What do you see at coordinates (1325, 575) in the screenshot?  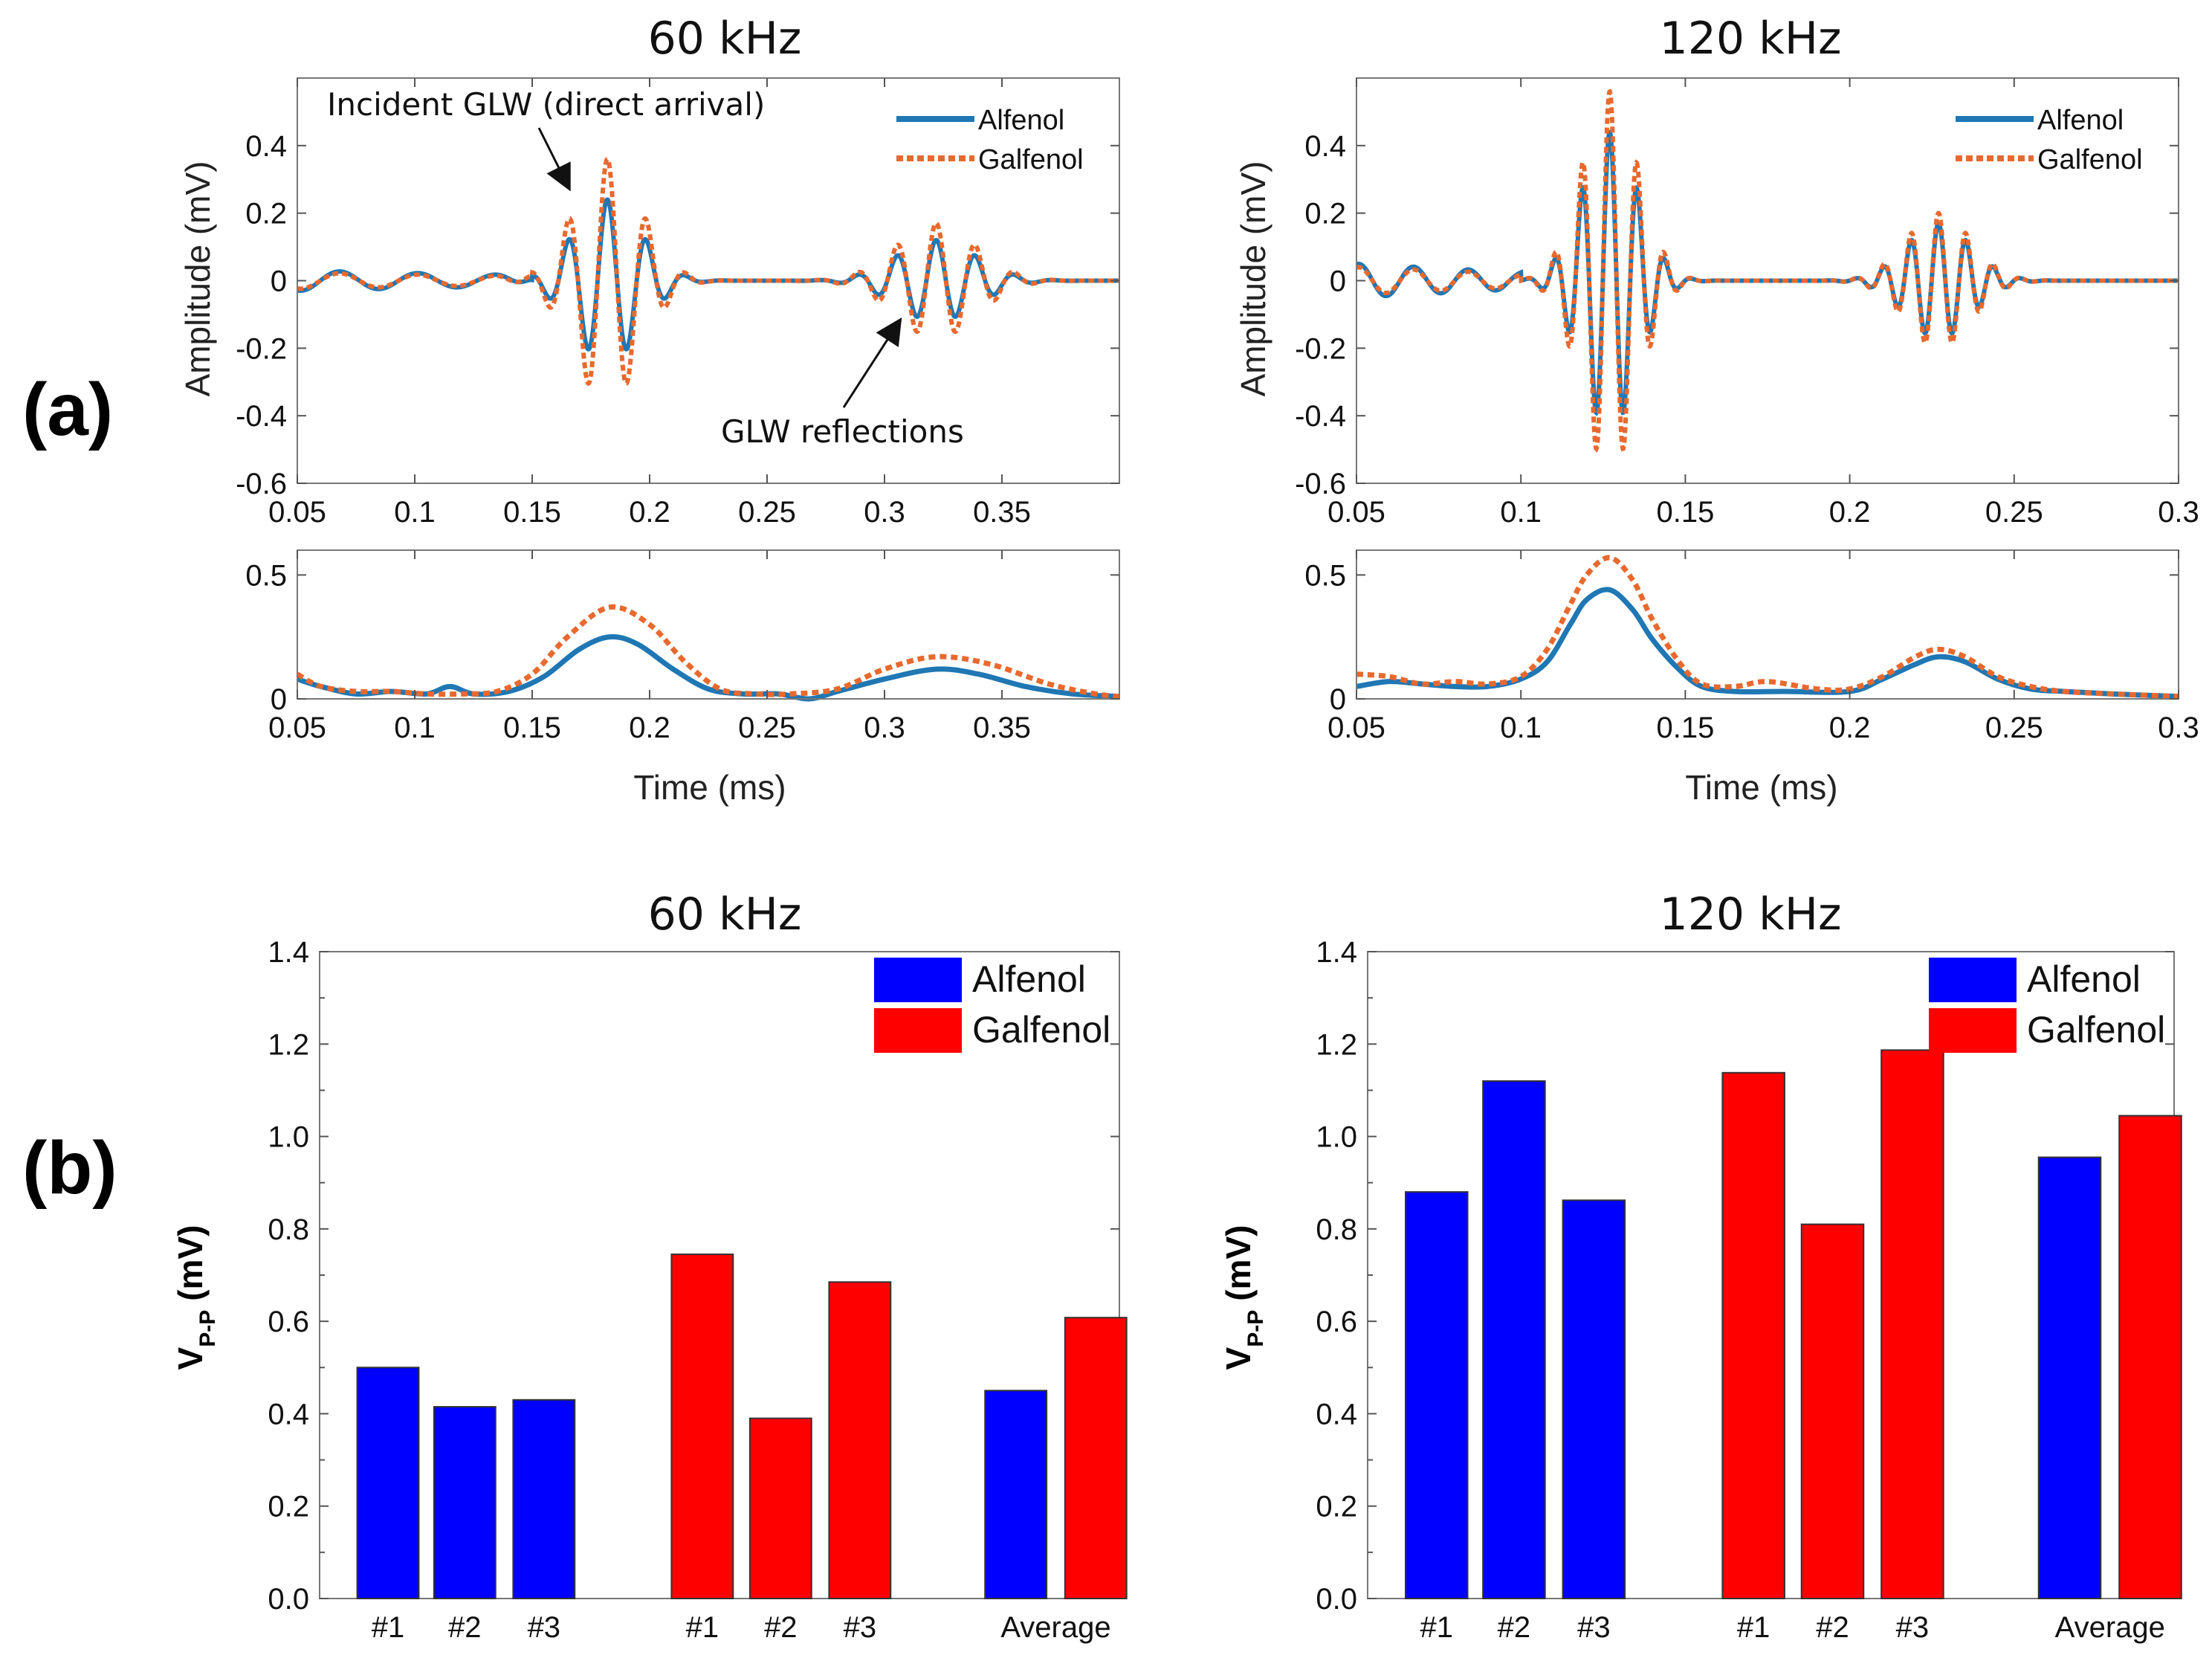 I see `y-tick-label-a120env: 0.5` at bounding box center [1325, 575].